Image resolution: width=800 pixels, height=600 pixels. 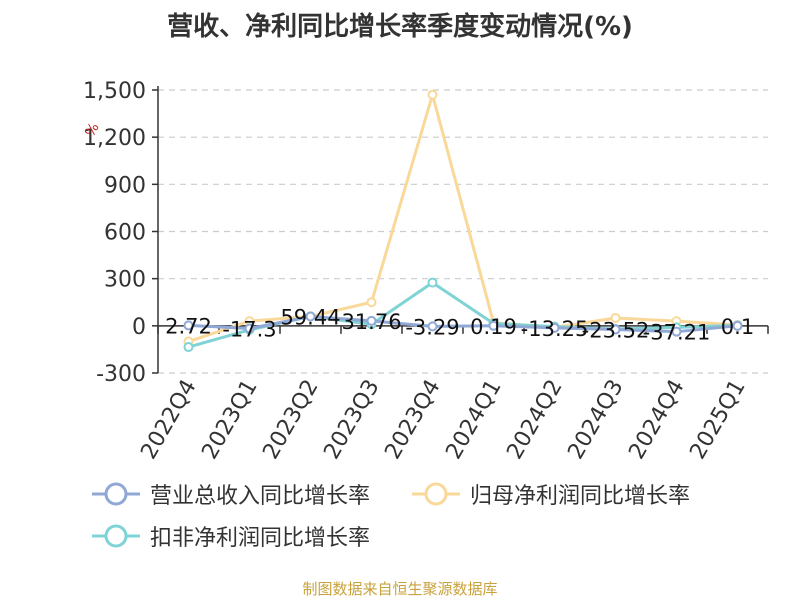 I want to click on x-tick-label: 2023Q1, so click(x=229, y=420).